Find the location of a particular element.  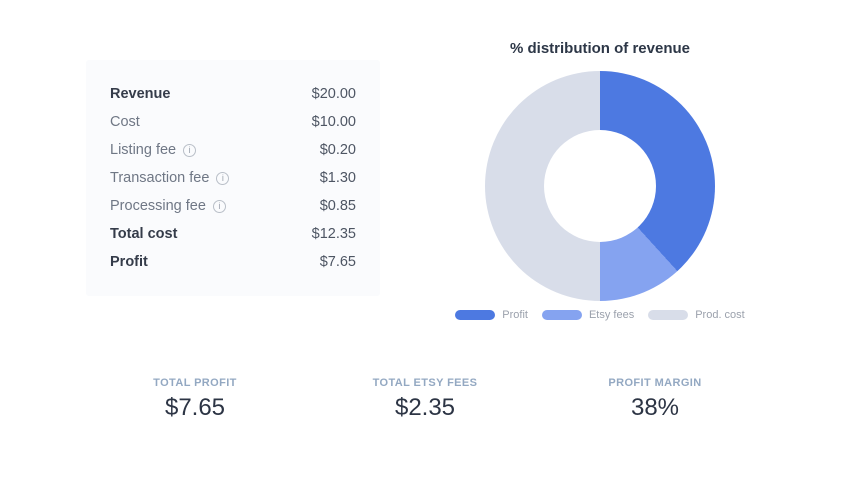

row-label: Revenue is located at coordinates (140, 94).